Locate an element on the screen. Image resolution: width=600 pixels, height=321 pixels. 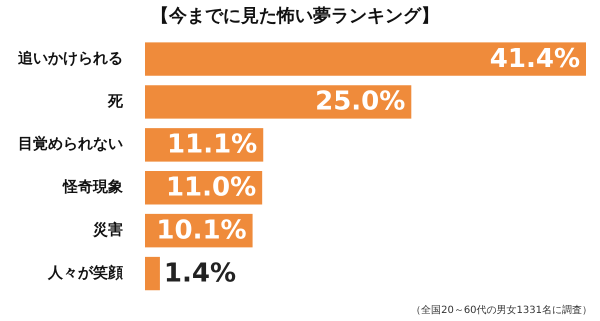
data-label: 41.4% is located at coordinates (535, 59).